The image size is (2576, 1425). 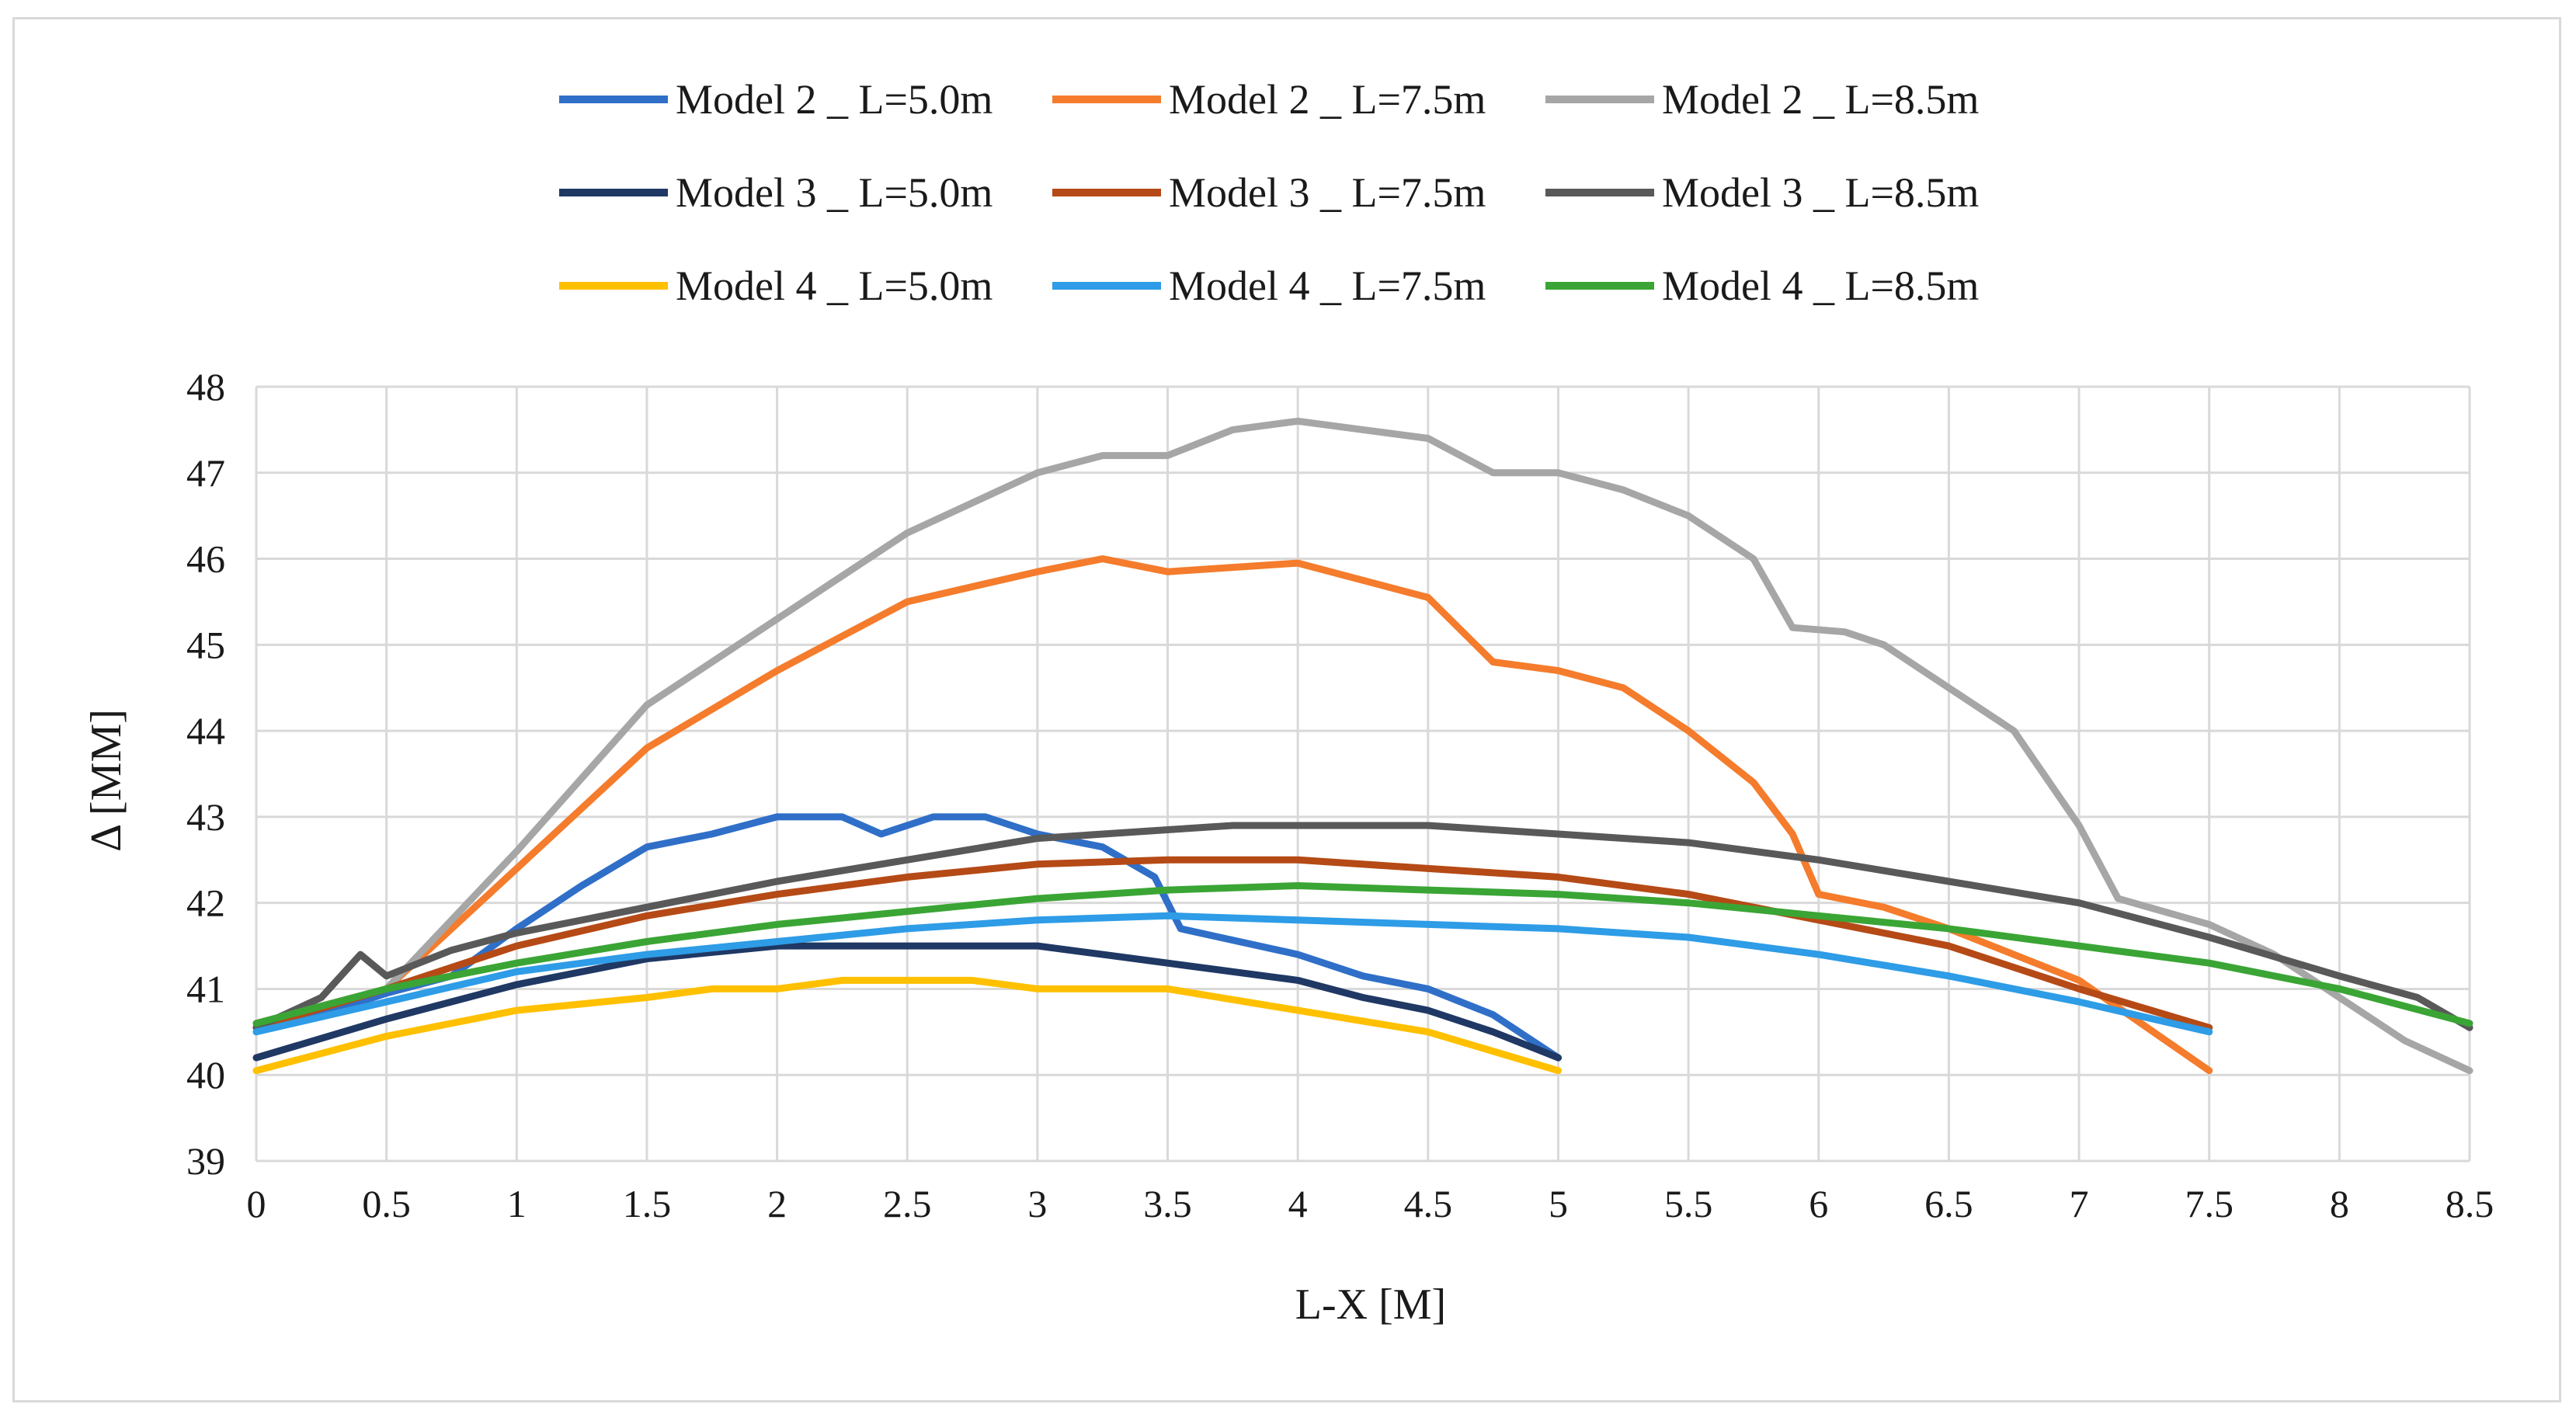 What do you see at coordinates (1370, 1305) in the screenshot?
I see `x-axis-title: L-X [M]` at bounding box center [1370, 1305].